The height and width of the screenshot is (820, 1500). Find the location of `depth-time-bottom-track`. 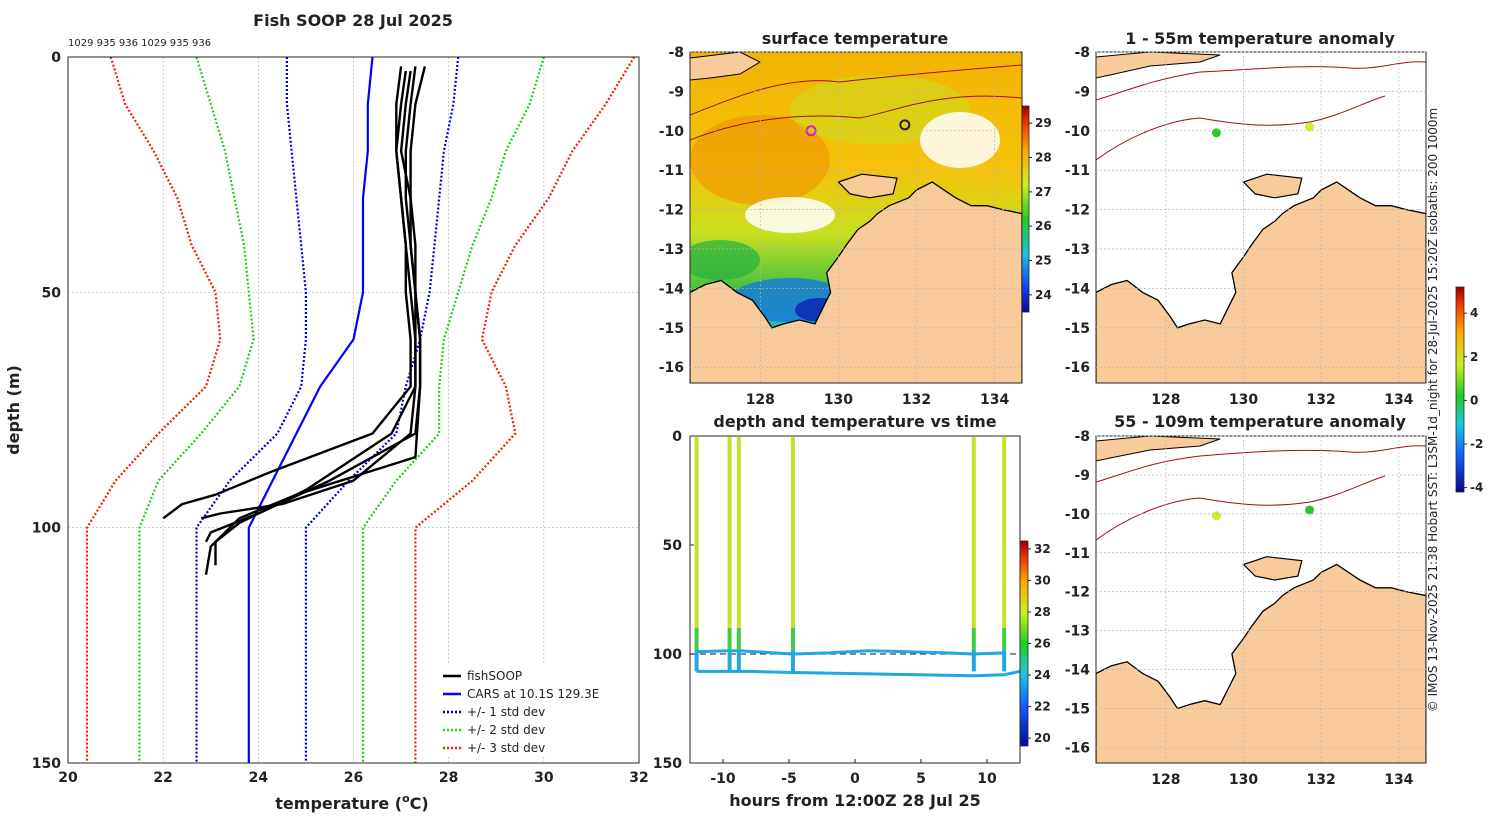

depth-time-bottom-track is located at coordinates (850, 652).